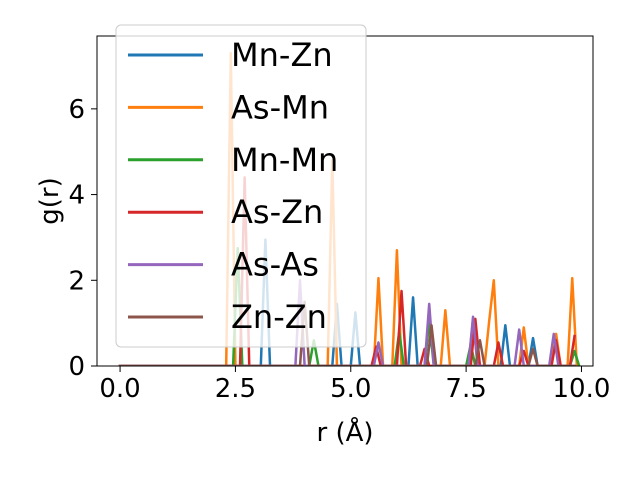 The width and height of the screenshot is (640, 484). What do you see at coordinates (279, 317) in the screenshot?
I see `legend-label-zn-zn: Zn-Zn` at bounding box center [279, 317].